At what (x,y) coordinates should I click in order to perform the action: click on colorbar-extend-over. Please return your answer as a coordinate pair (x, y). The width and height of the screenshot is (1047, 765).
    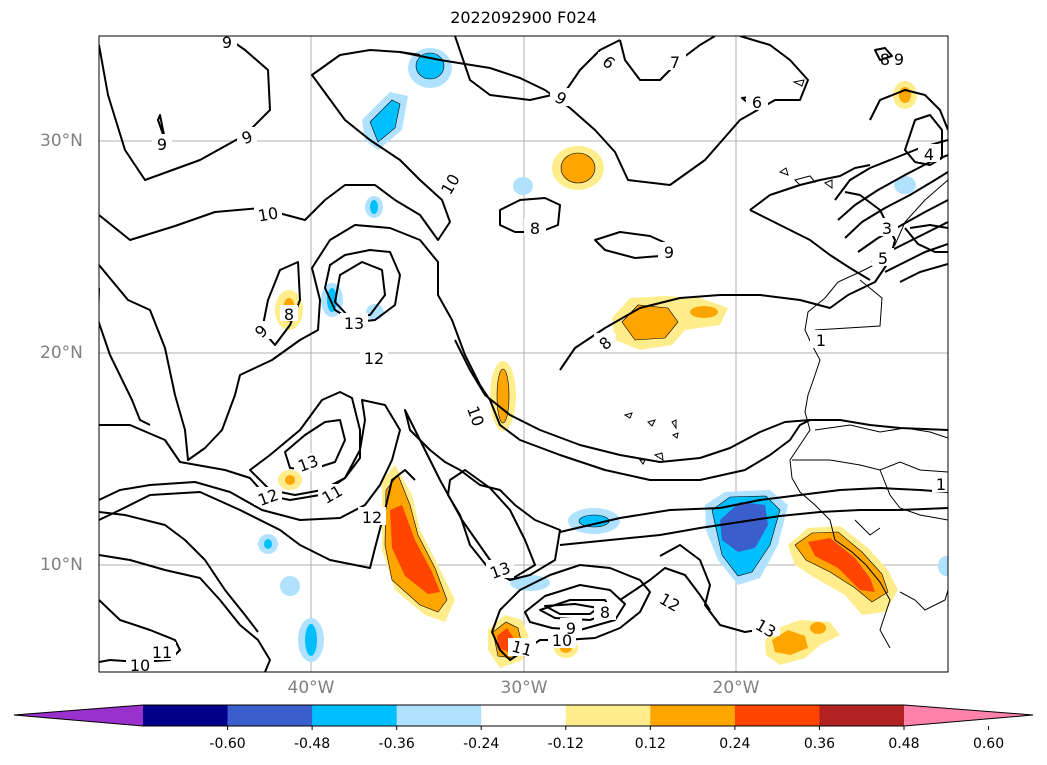
    Looking at the image, I should click on (968, 715).